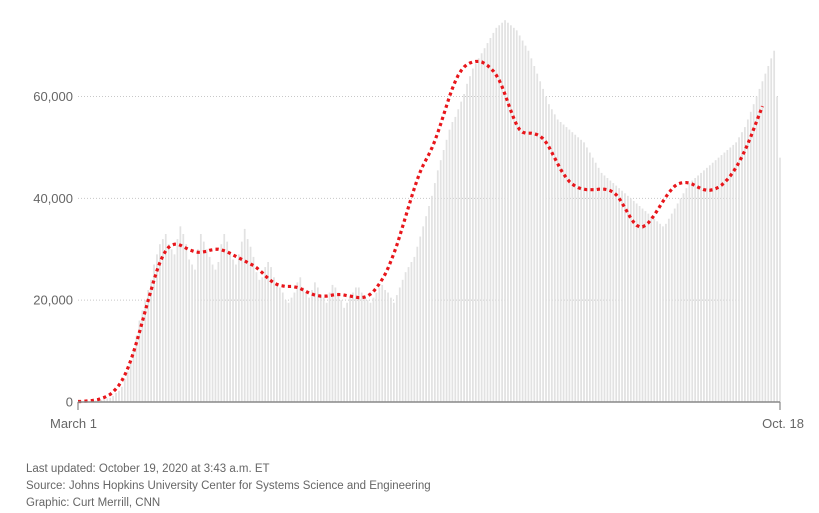  Describe the element at coordinates (53, 249) in the screenshot. I see `y-axis-ticks: 0 20,000 40,000 60,000` at that location.